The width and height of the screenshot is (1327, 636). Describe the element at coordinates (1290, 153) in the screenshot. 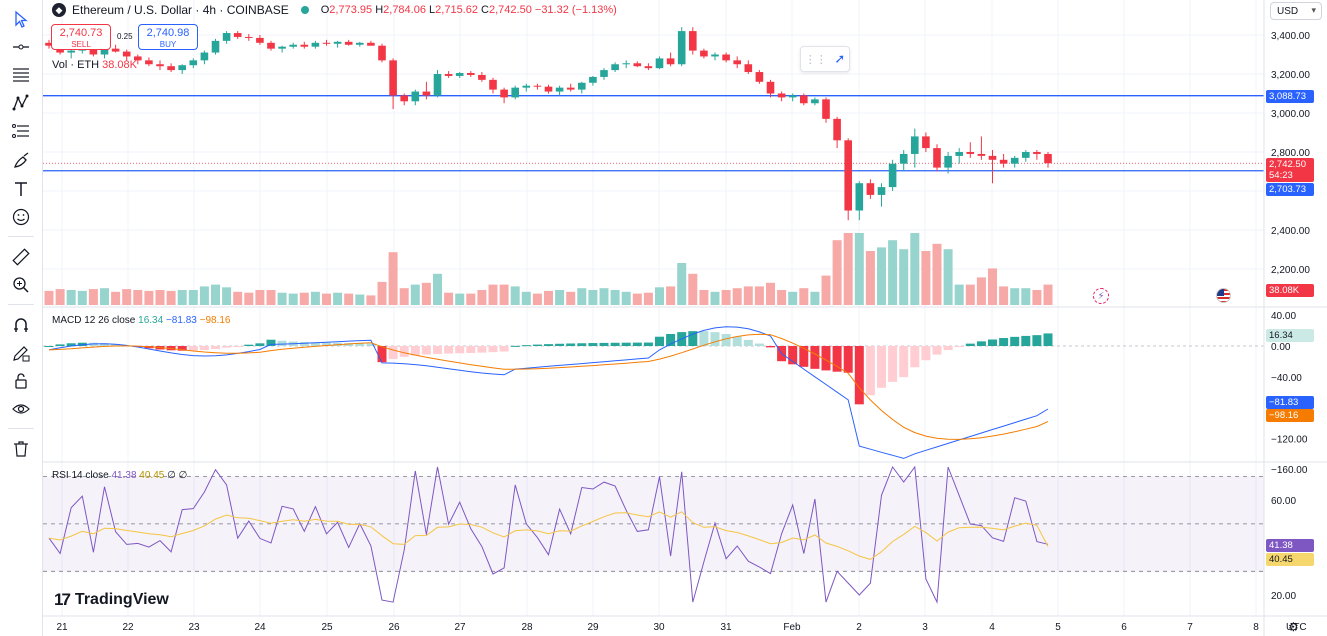

I see `price-tick-label: 2,800.00` at that location.